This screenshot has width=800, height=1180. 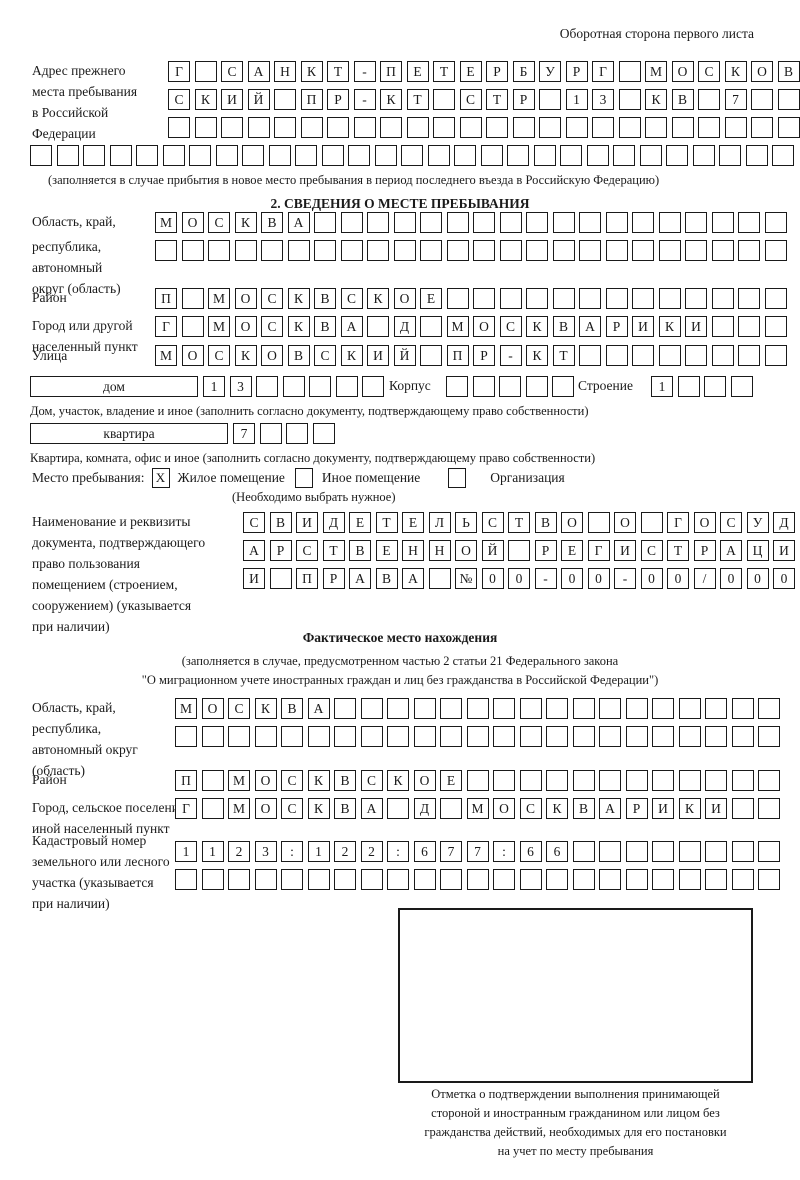 I want to click on s2-doc-row-2-cell-8: Н, so click(x=439, y=550).